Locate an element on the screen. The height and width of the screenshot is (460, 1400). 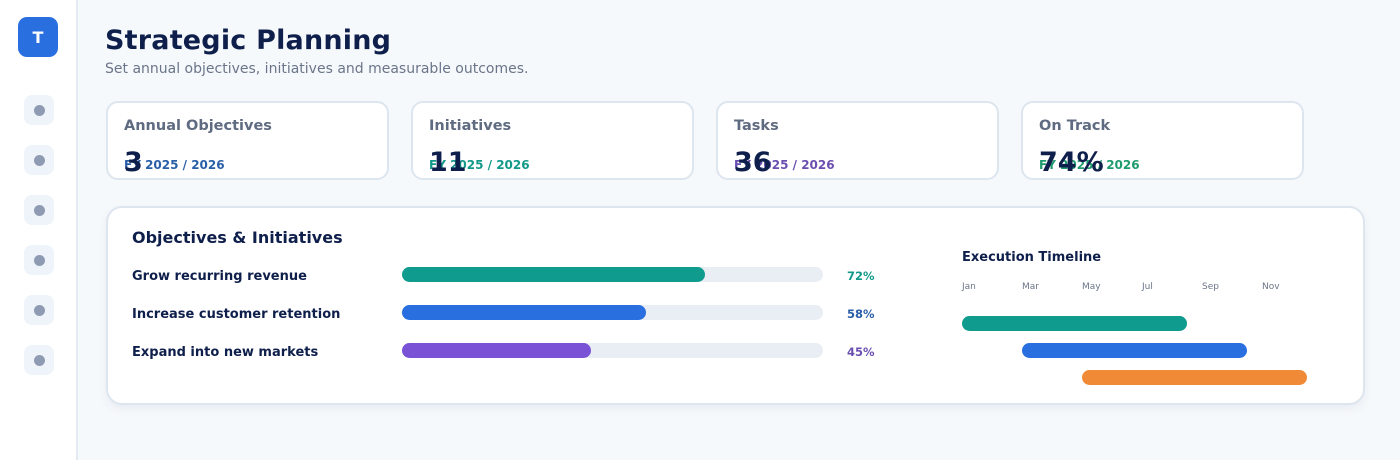
app-logo: T is located at coordinates (38, 37).